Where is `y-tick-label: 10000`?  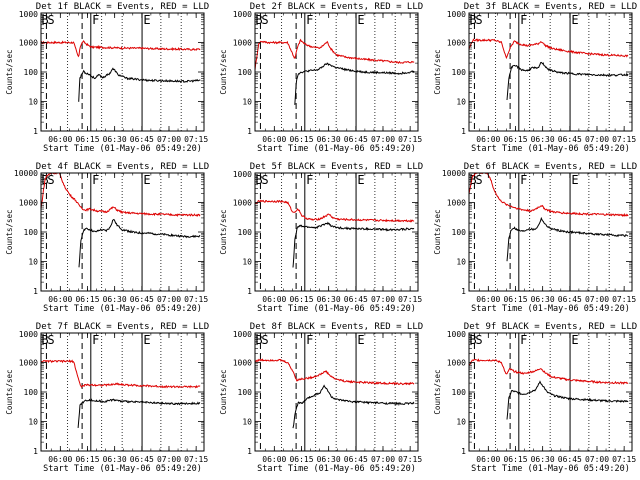 y-tick-label: 10000 is located at coordinates (454, 173).